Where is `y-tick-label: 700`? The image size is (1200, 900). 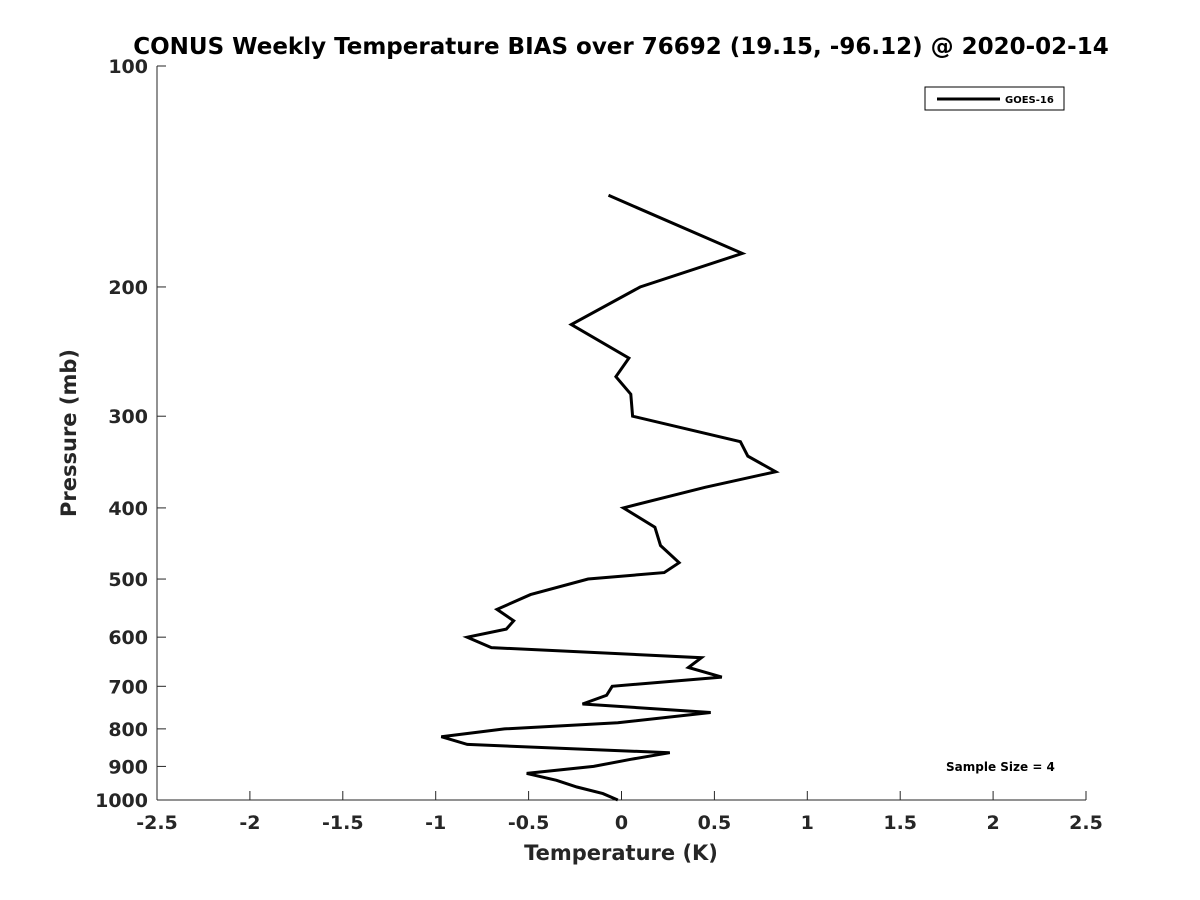 y-tick-label: 700 is located at coordinates (128, 687).